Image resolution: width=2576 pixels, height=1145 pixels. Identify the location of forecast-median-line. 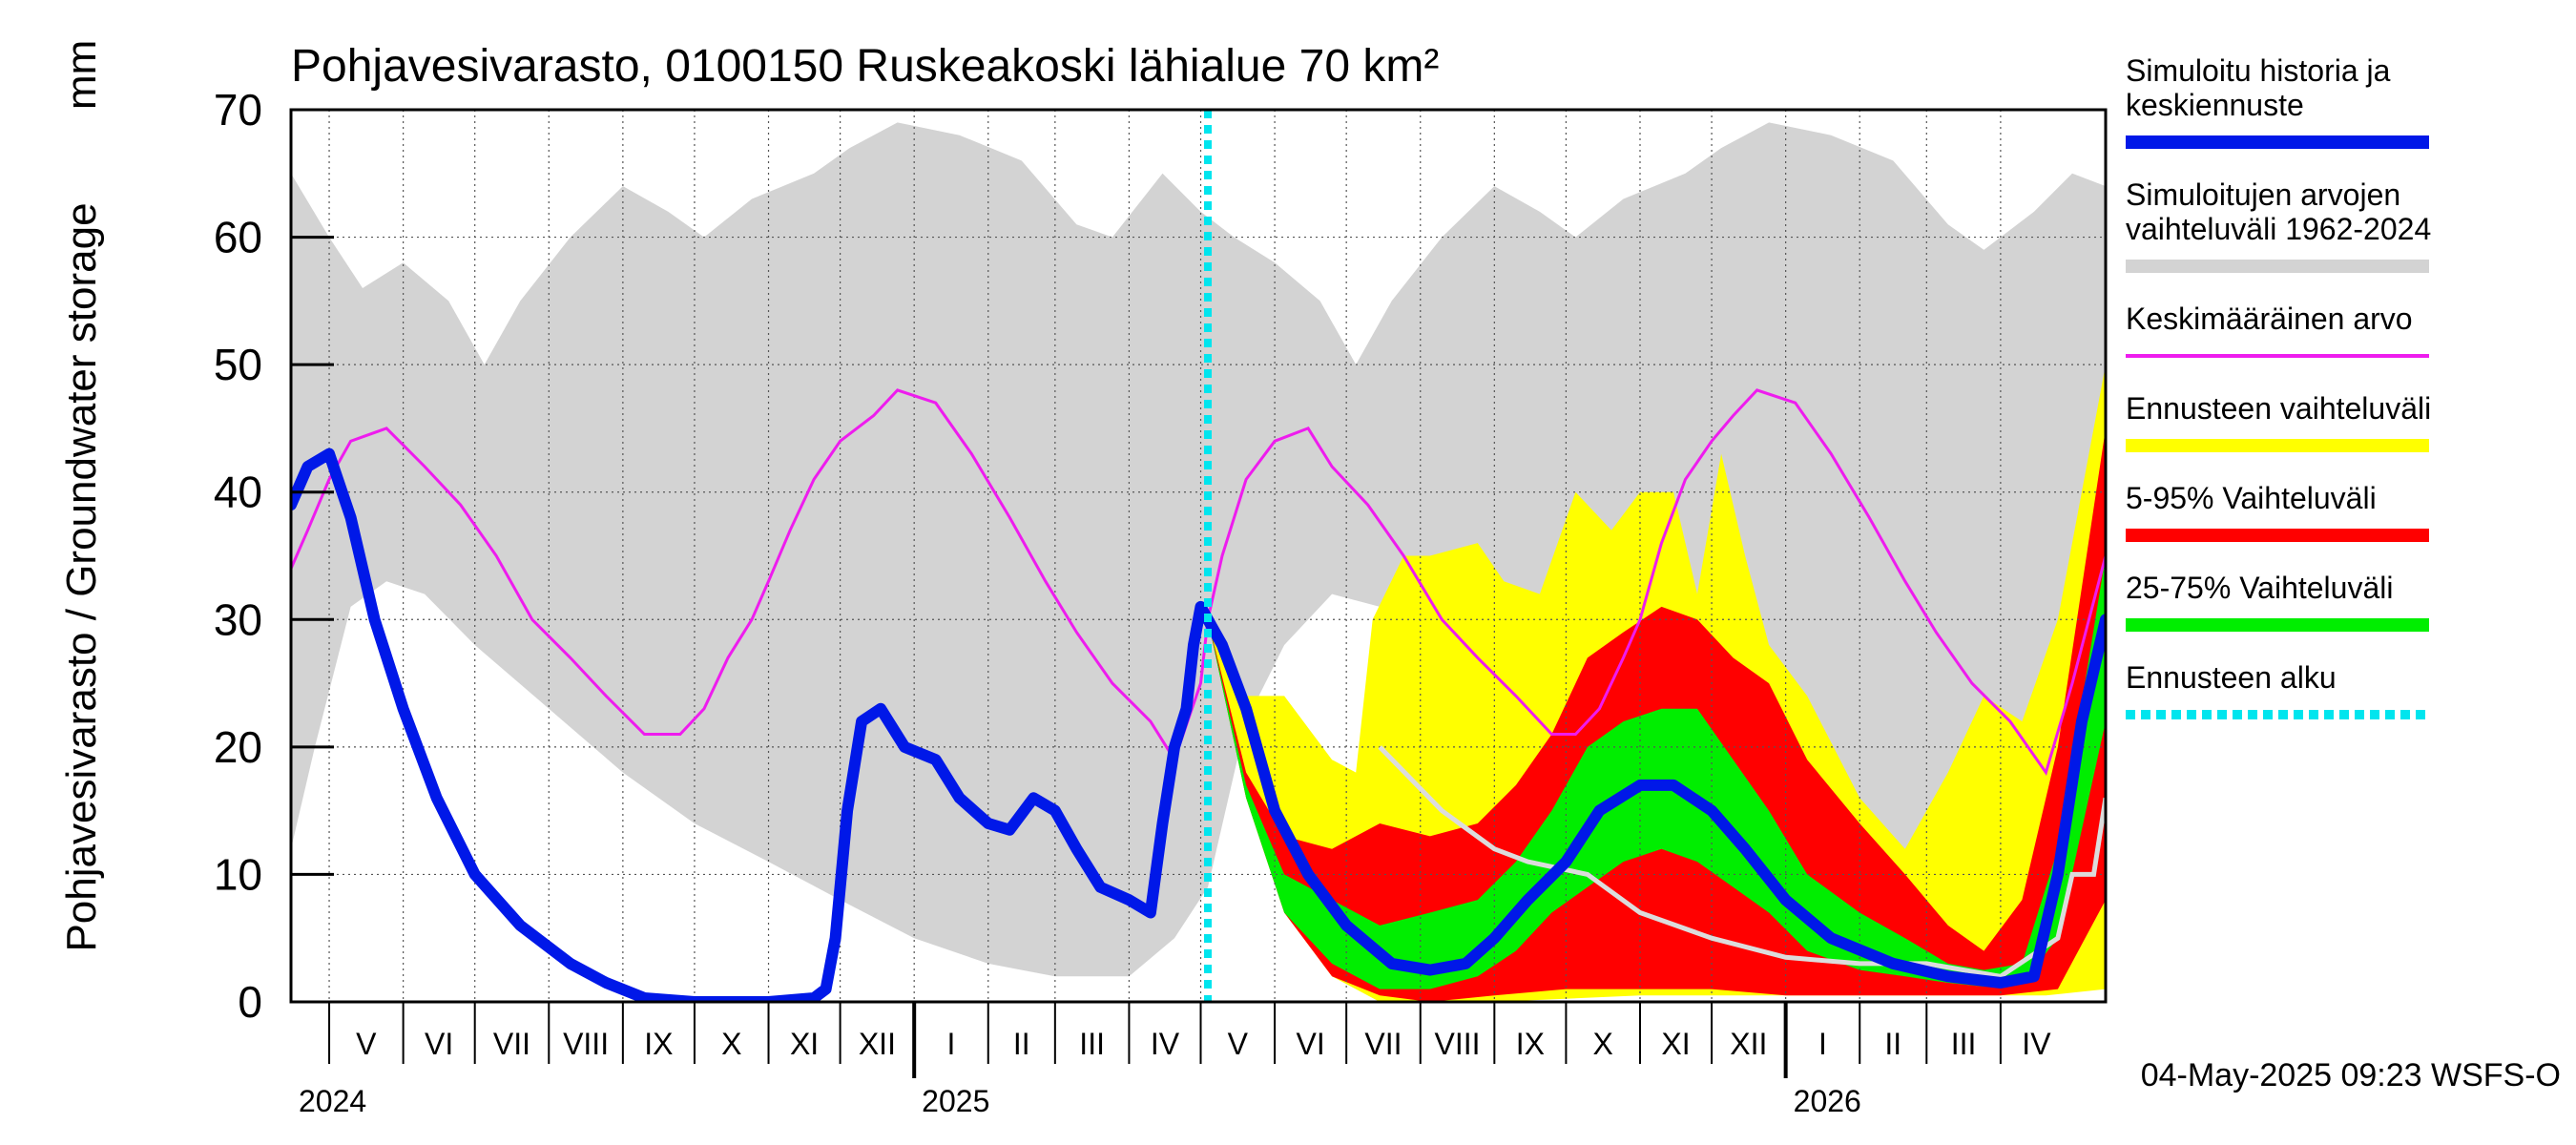
(1742, 862).